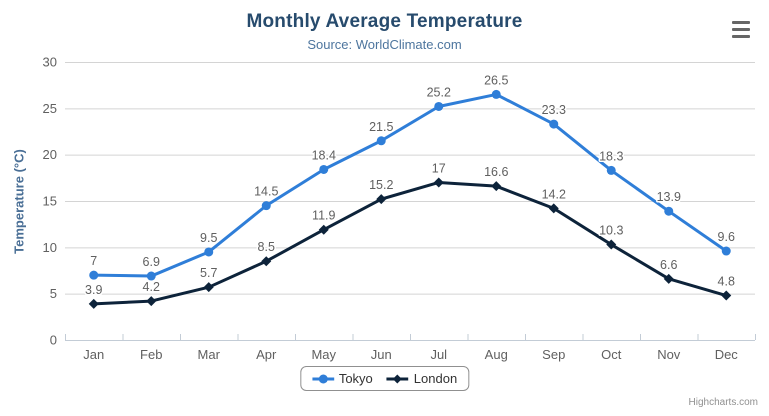 Image resolution: width=769 pixels, height=416 pixels. What do you see at coordinates (496, 80) in the screenshot?
I see `tokyo-data-label: 26.5` at bounding box center [496, 80].